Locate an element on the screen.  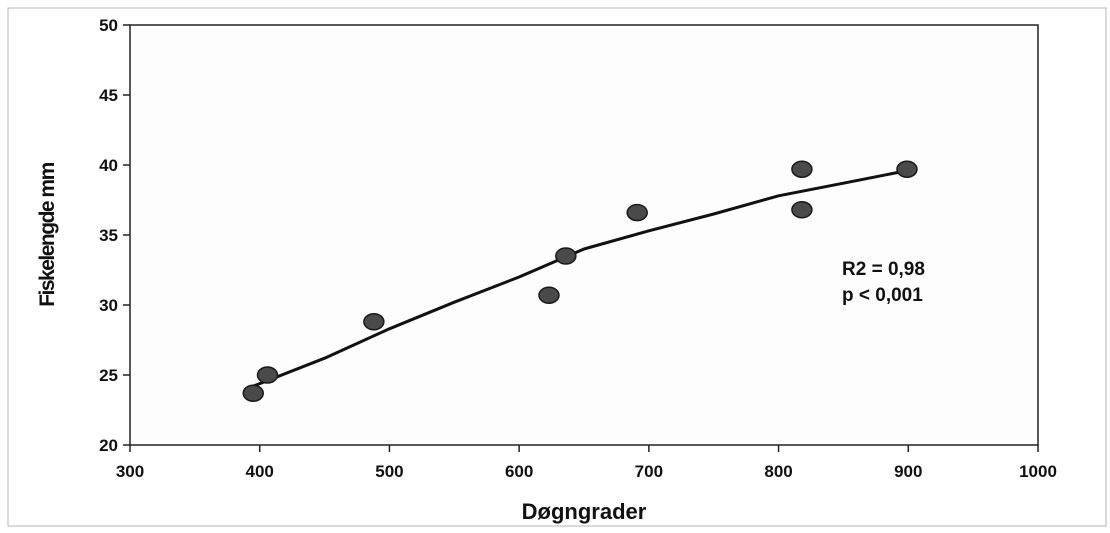
x-axis-title: Døgngrader is located at coordinates (584, 511).